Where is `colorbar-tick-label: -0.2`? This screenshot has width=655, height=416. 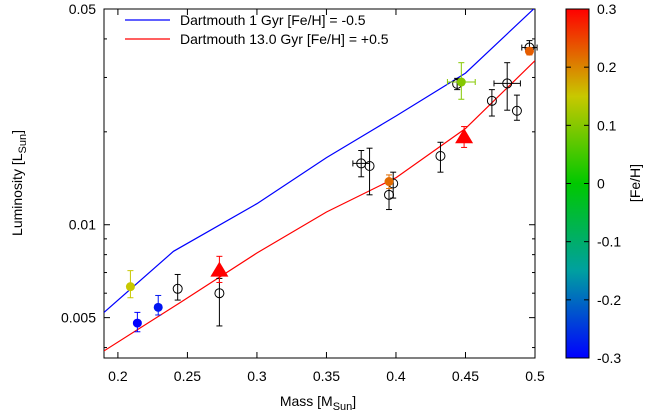
colorbar-tick-label: -0.2 is located at coordinates (609, 300).